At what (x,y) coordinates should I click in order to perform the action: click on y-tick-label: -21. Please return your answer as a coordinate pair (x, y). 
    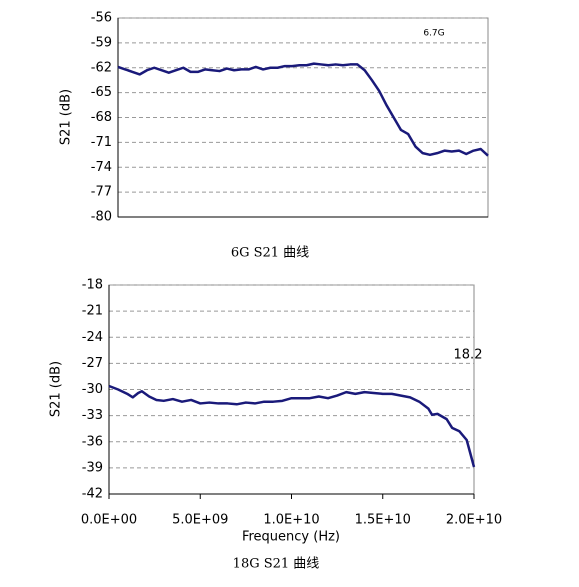
    Looking at the image, I should click on (92, 311).